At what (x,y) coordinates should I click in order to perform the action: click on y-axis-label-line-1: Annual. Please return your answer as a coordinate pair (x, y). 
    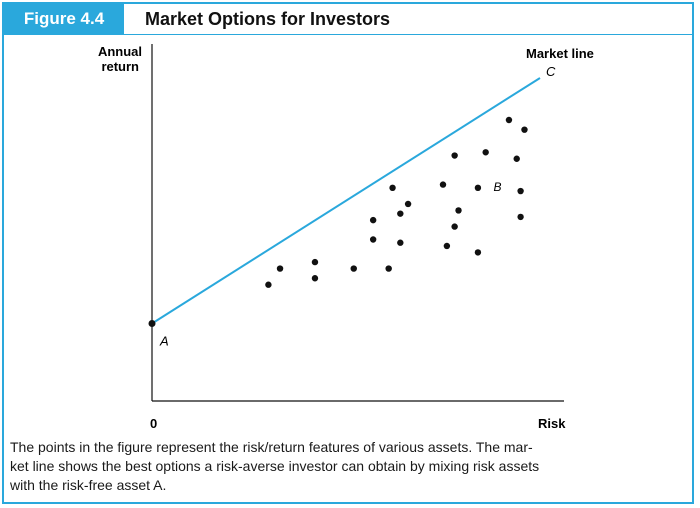
    Looking at the image, I should click on (120, 51).